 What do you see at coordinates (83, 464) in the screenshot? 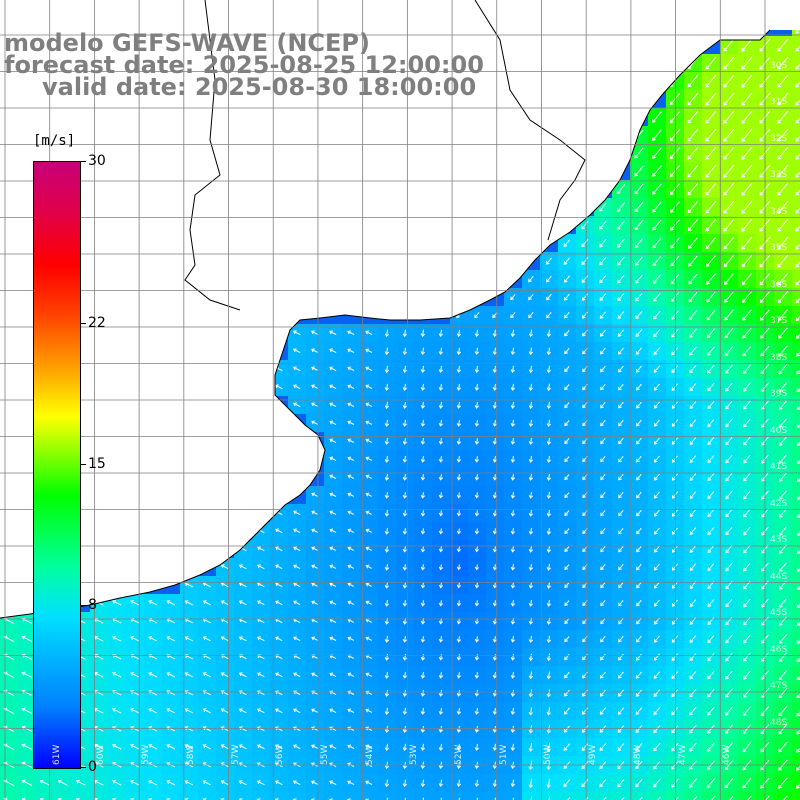
I see `colorbar-tick` at bounding box center [83, 464].